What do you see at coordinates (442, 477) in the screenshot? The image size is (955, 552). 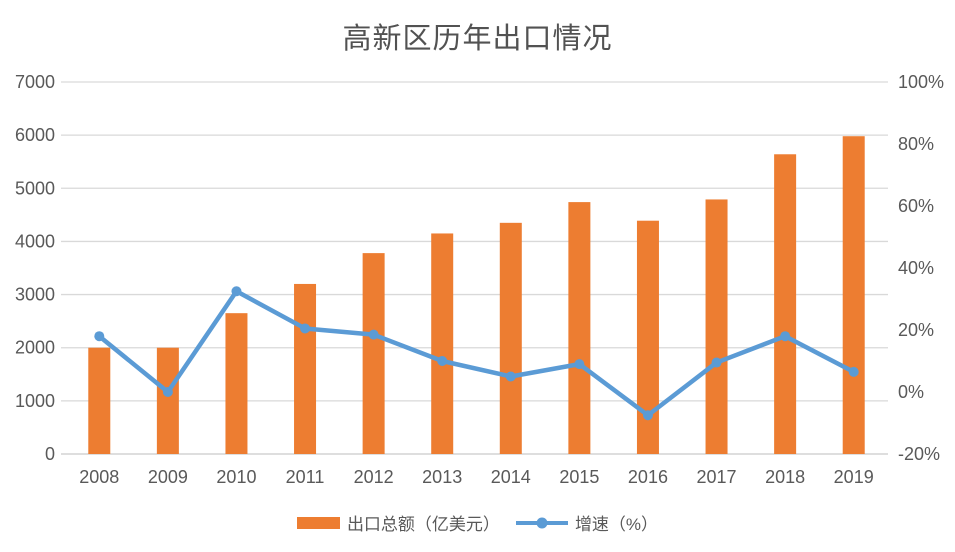 I see `x-axis-tick-label: 2013` at bounding box center [442, 477].